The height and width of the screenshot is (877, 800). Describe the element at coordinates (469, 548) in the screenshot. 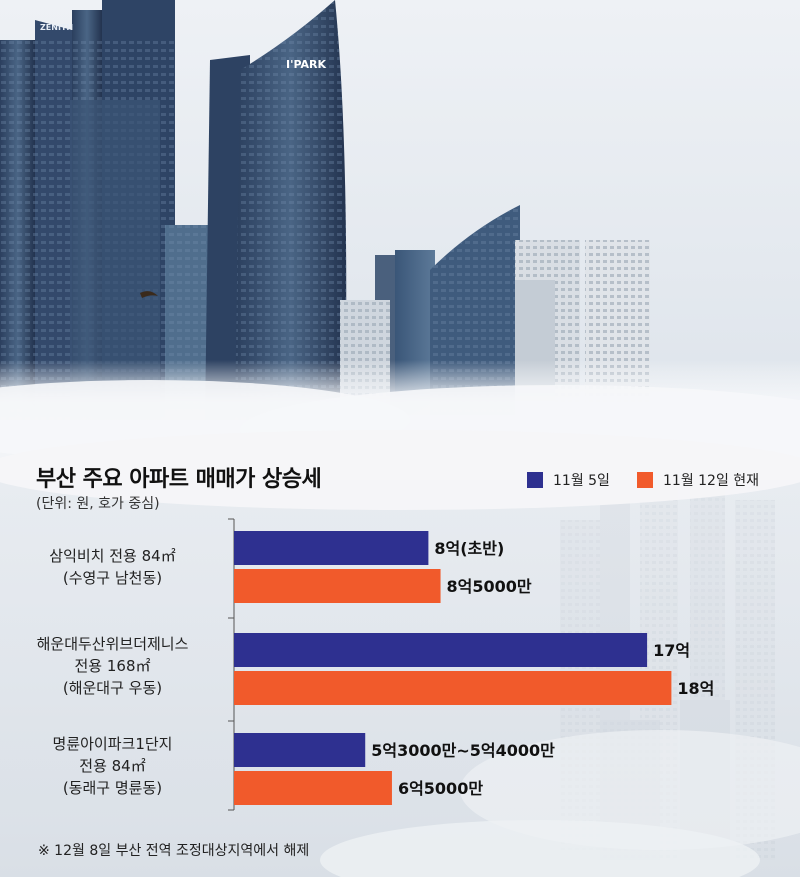

I see `data-label: 8억(초반)` at that location.